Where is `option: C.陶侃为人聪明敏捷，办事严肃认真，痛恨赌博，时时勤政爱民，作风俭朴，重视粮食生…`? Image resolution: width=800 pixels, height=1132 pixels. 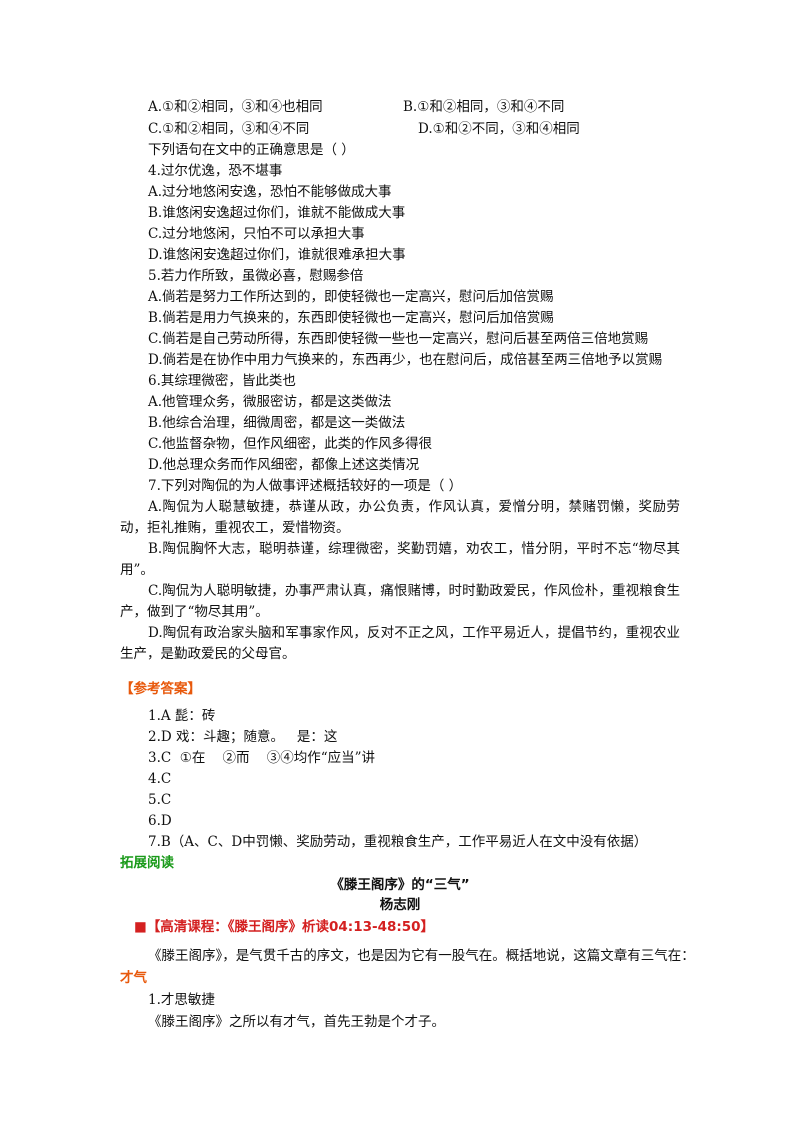
option: C.陶侃为人聪明敏捷，办事严肃认真，痛恨赌博，时时勤政爱民，作风俭朴，重视粮食生… is located at coordinates (400, 601).